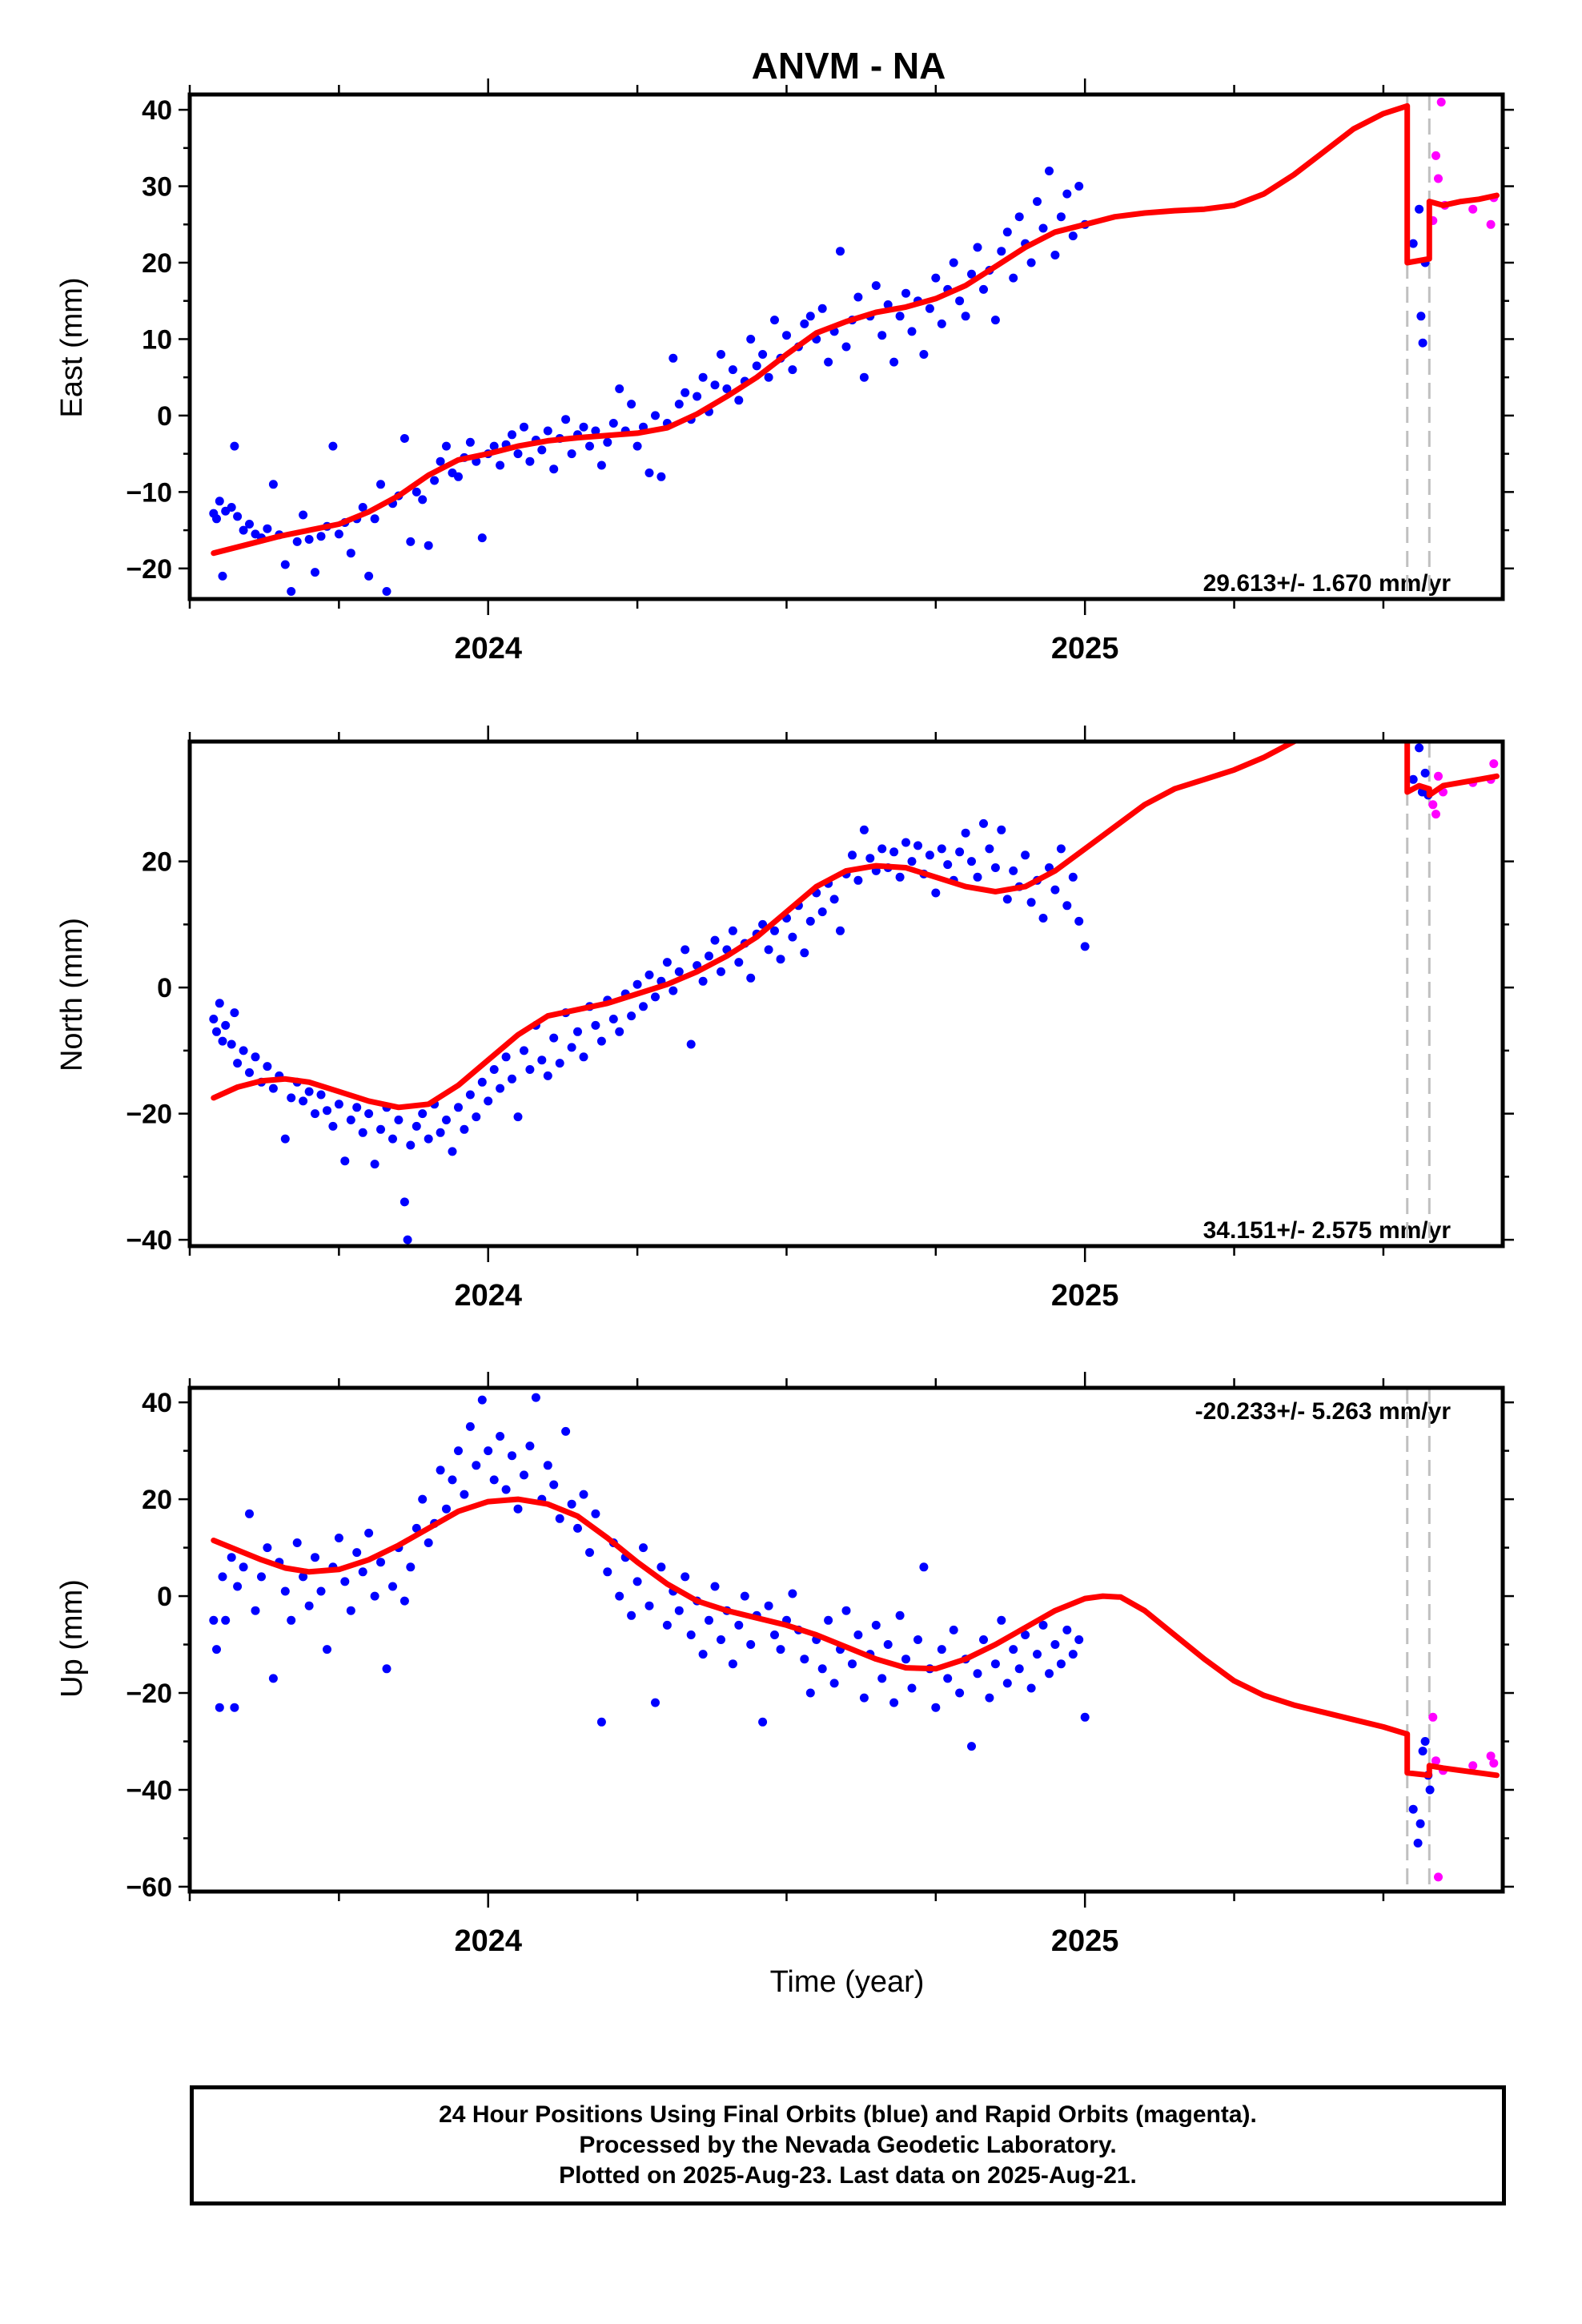  Describe the element at coordinates (72, 1638) in the screenshot. I see `y-axis-label-up: Up (mm)` at that location.